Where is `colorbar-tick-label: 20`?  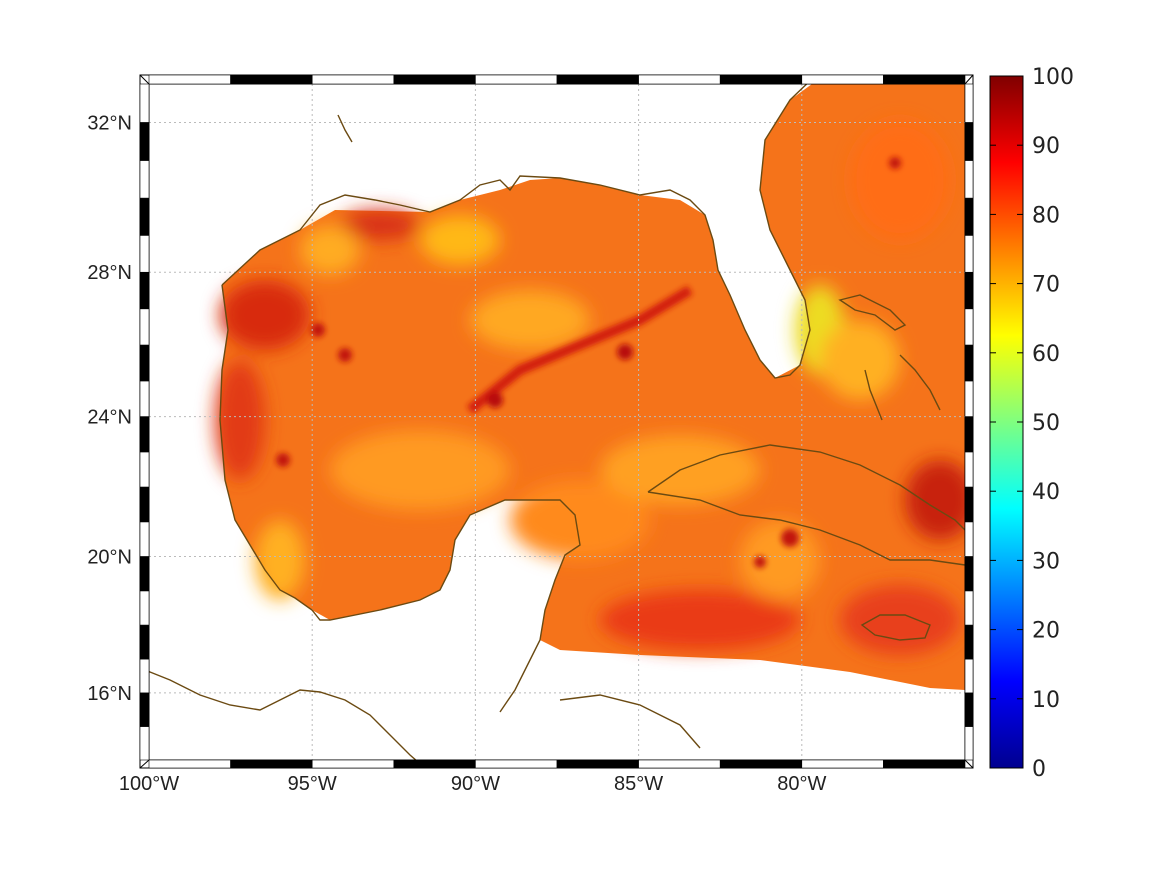 colorbar-tick-label: 20 is located at coordinates (1046, 631).